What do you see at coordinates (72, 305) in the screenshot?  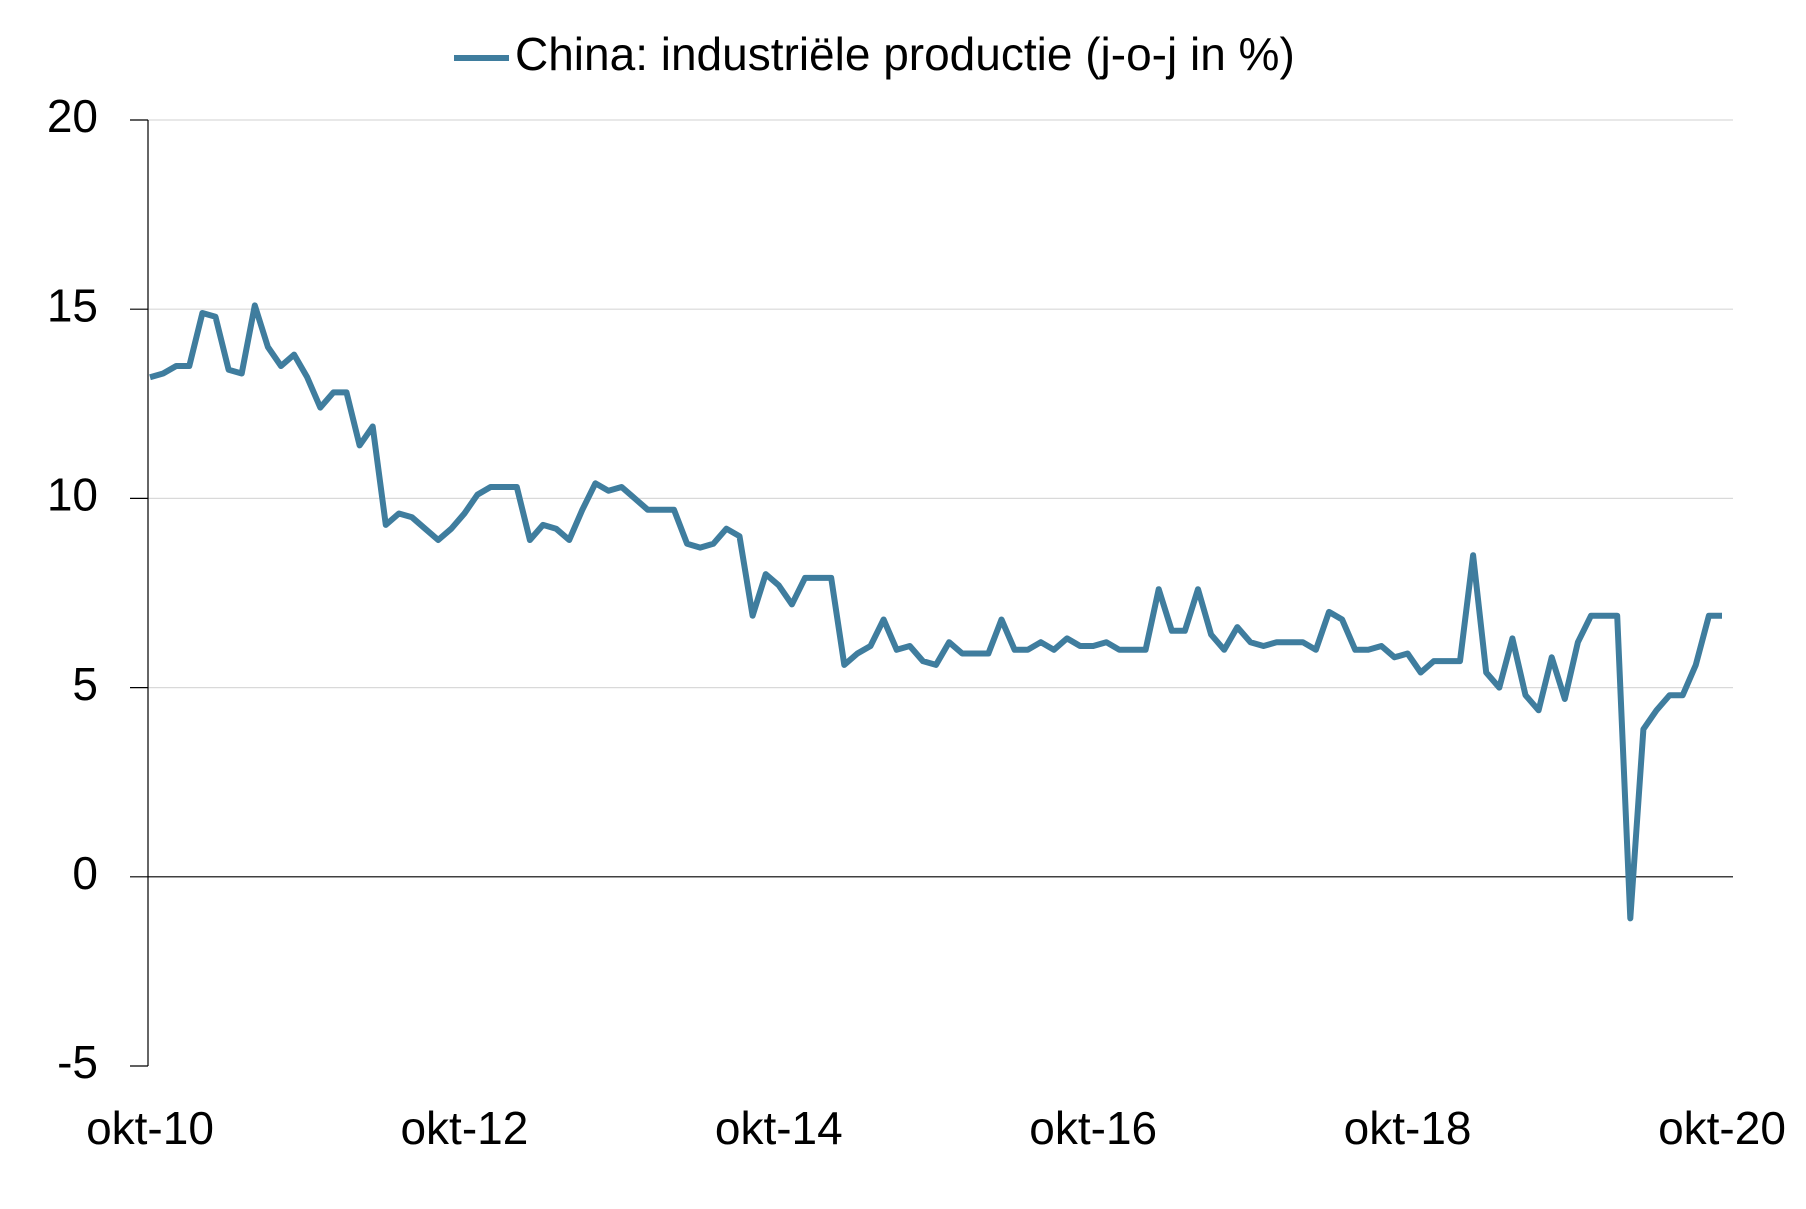 I see `y-tick-label: 15` at bounding box center [72, 305].